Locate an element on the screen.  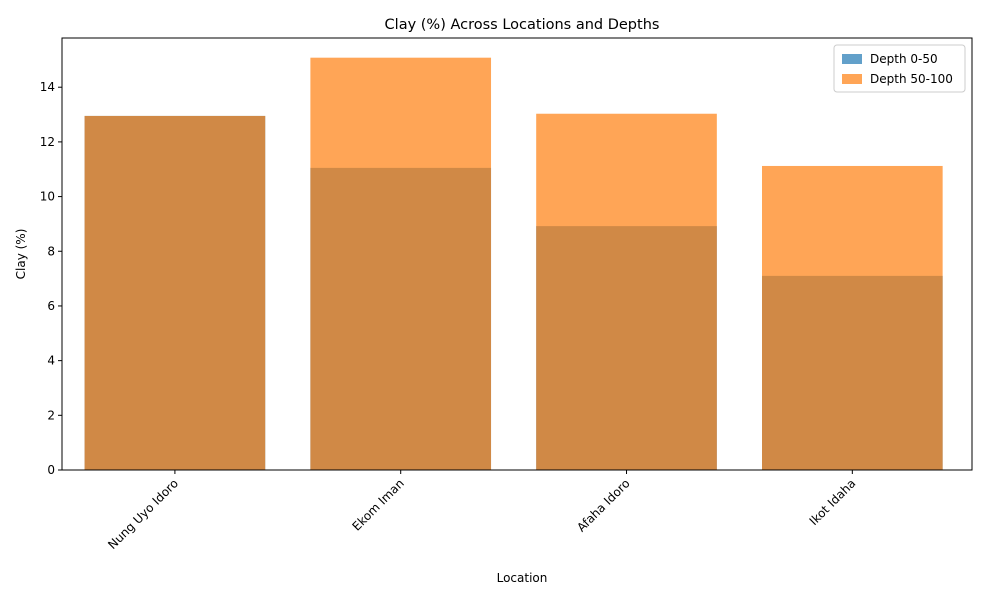
legend-box is located at coordinates (899, 68).